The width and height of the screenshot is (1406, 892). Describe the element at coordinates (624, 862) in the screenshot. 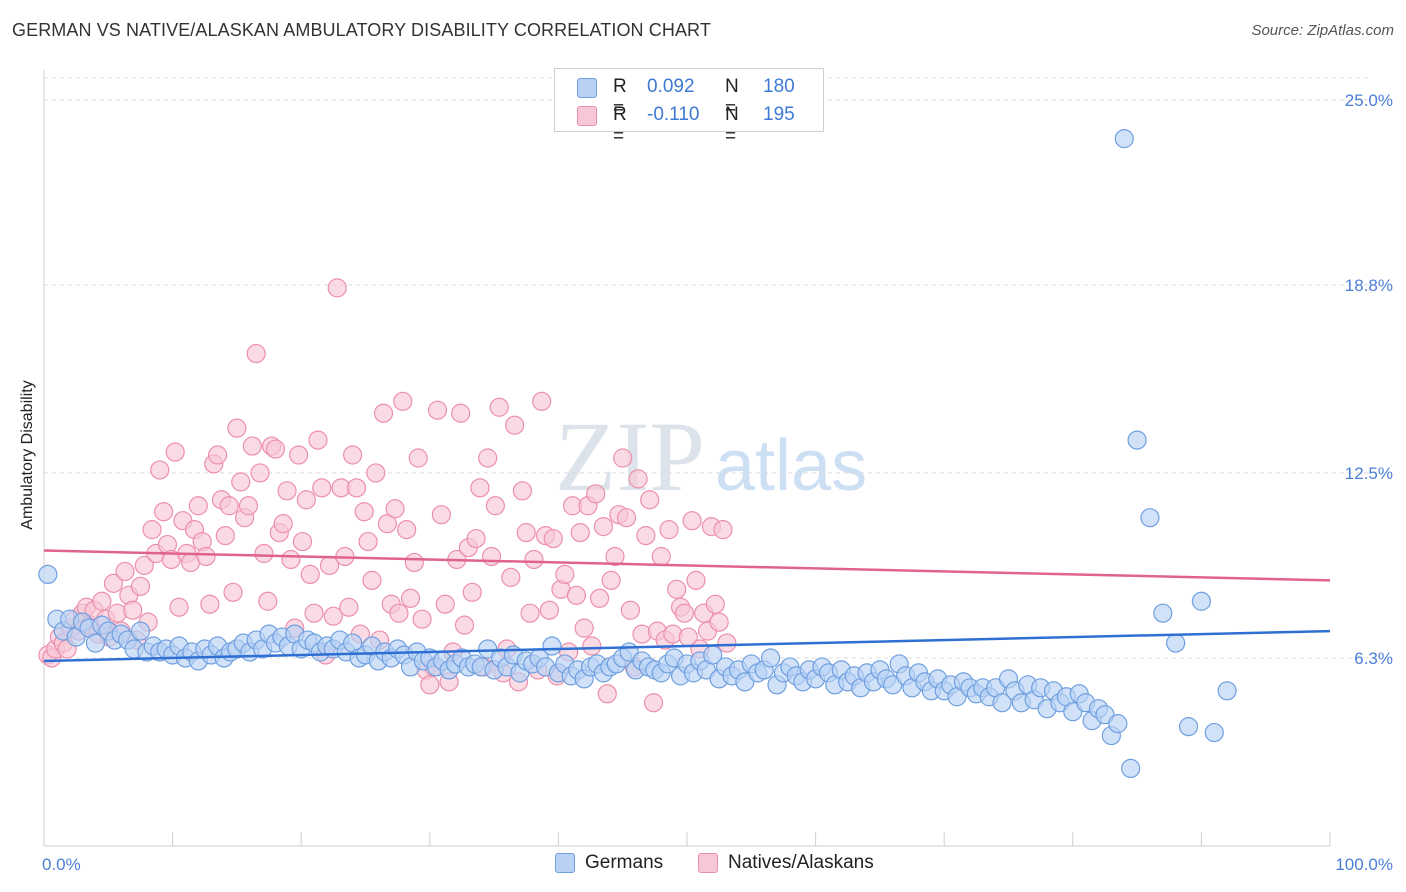

I see `legend-label: Germans` at that location.